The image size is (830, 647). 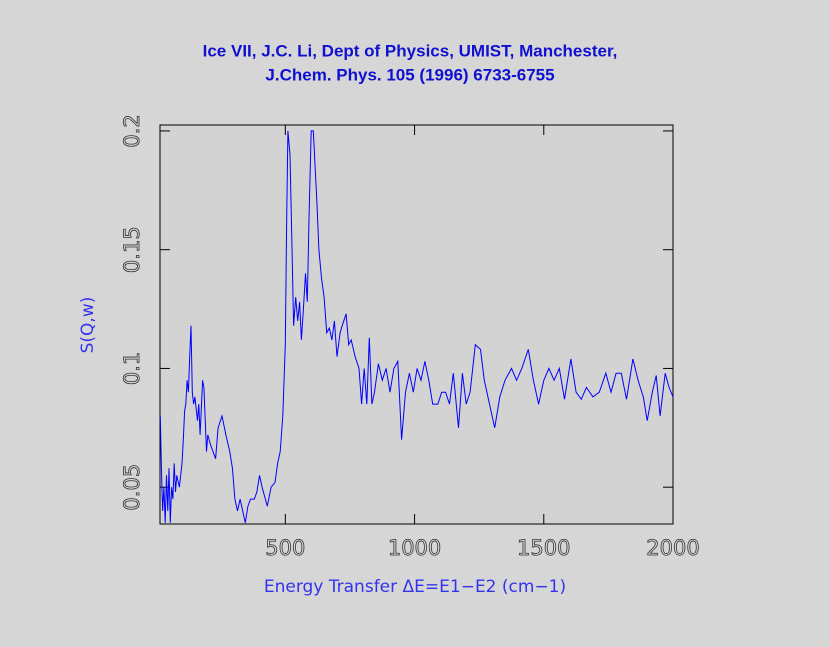 What do you see at coordinates (132, 130) in the screenshot?
I see `y-tick-label: 0.2` at bounding box center [132, 130].